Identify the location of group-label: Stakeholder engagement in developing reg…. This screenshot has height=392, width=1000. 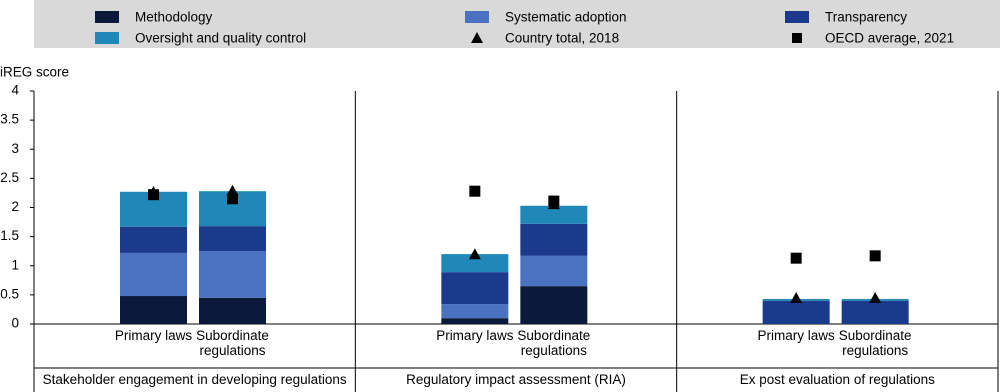
(194, 379).